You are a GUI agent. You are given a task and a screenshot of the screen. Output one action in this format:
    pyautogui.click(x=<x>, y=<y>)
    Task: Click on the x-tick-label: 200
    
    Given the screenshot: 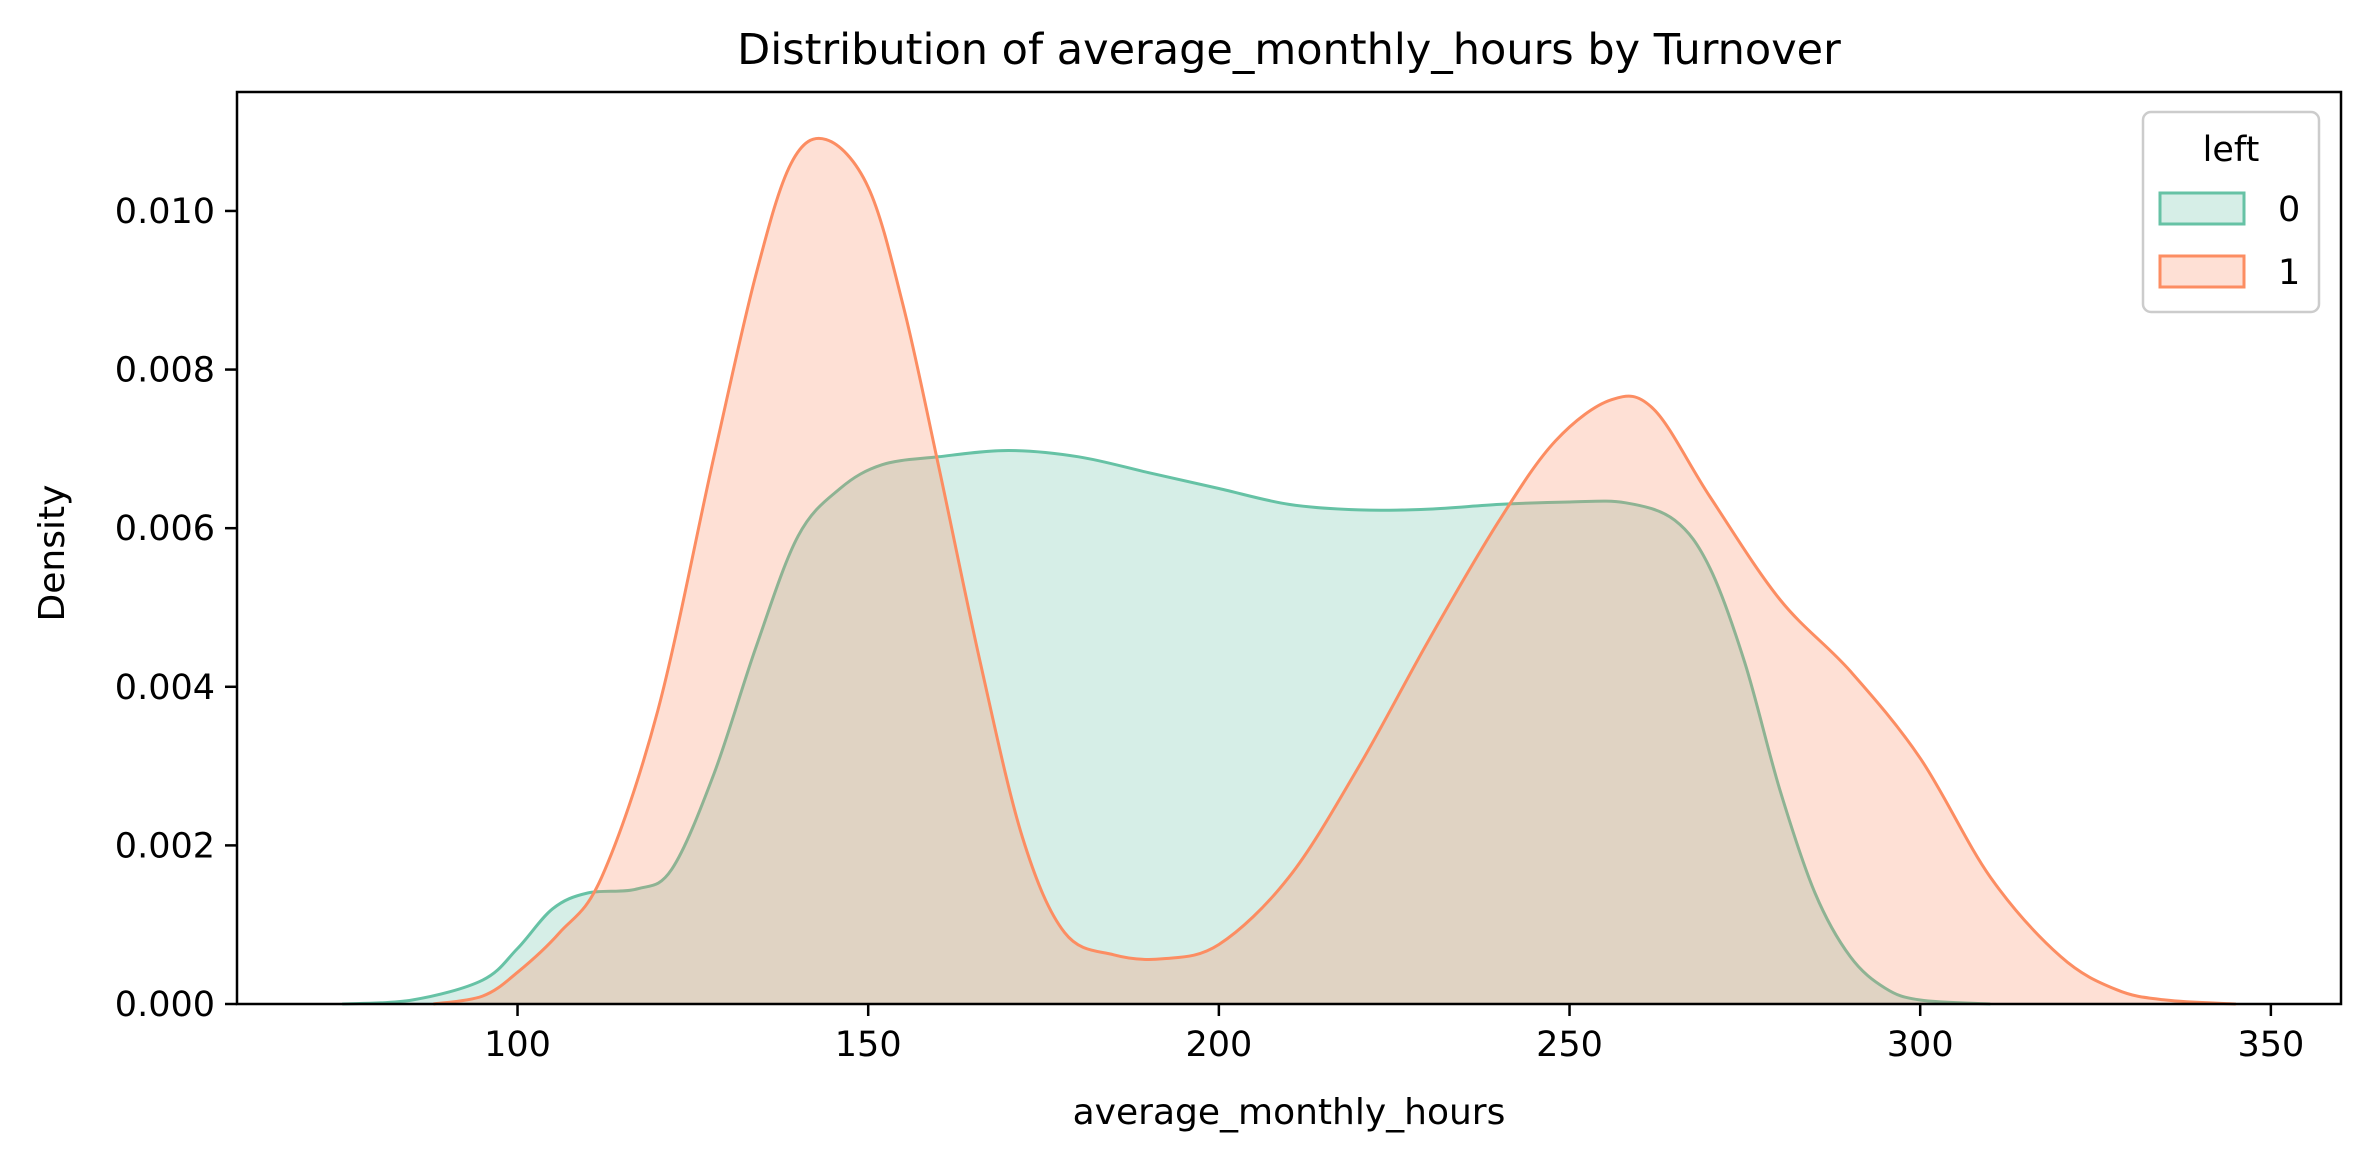 What is the action you would take?
    pyautogui.click(x=1218, y=1045)
    